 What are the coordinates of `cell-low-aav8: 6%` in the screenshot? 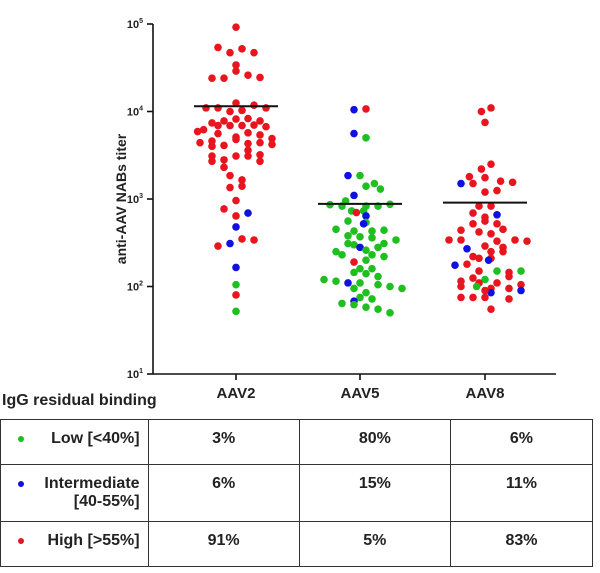 It's located at (521, 442).